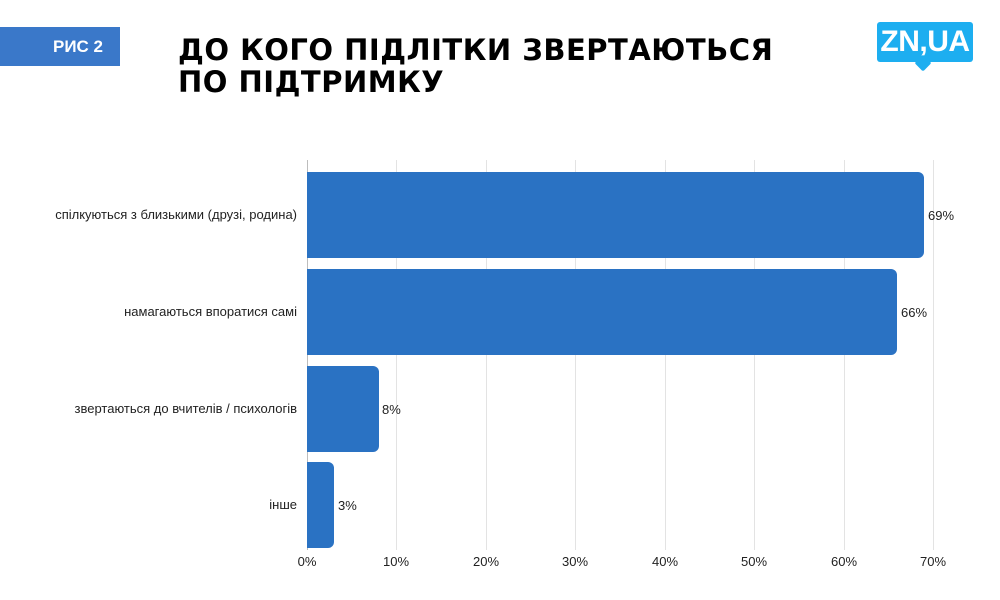 The height and width of the screenshot is (600, 1000). I want to click on x-tick: 10%, so click(396, 561).